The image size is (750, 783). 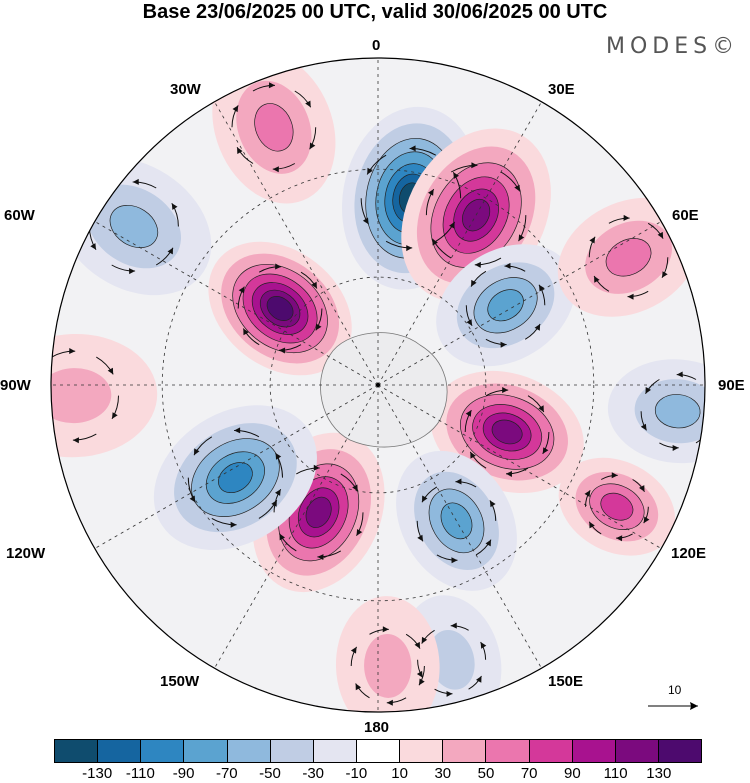 I want to click on lon-label-90w: 90W, so click(x=15, y=385).